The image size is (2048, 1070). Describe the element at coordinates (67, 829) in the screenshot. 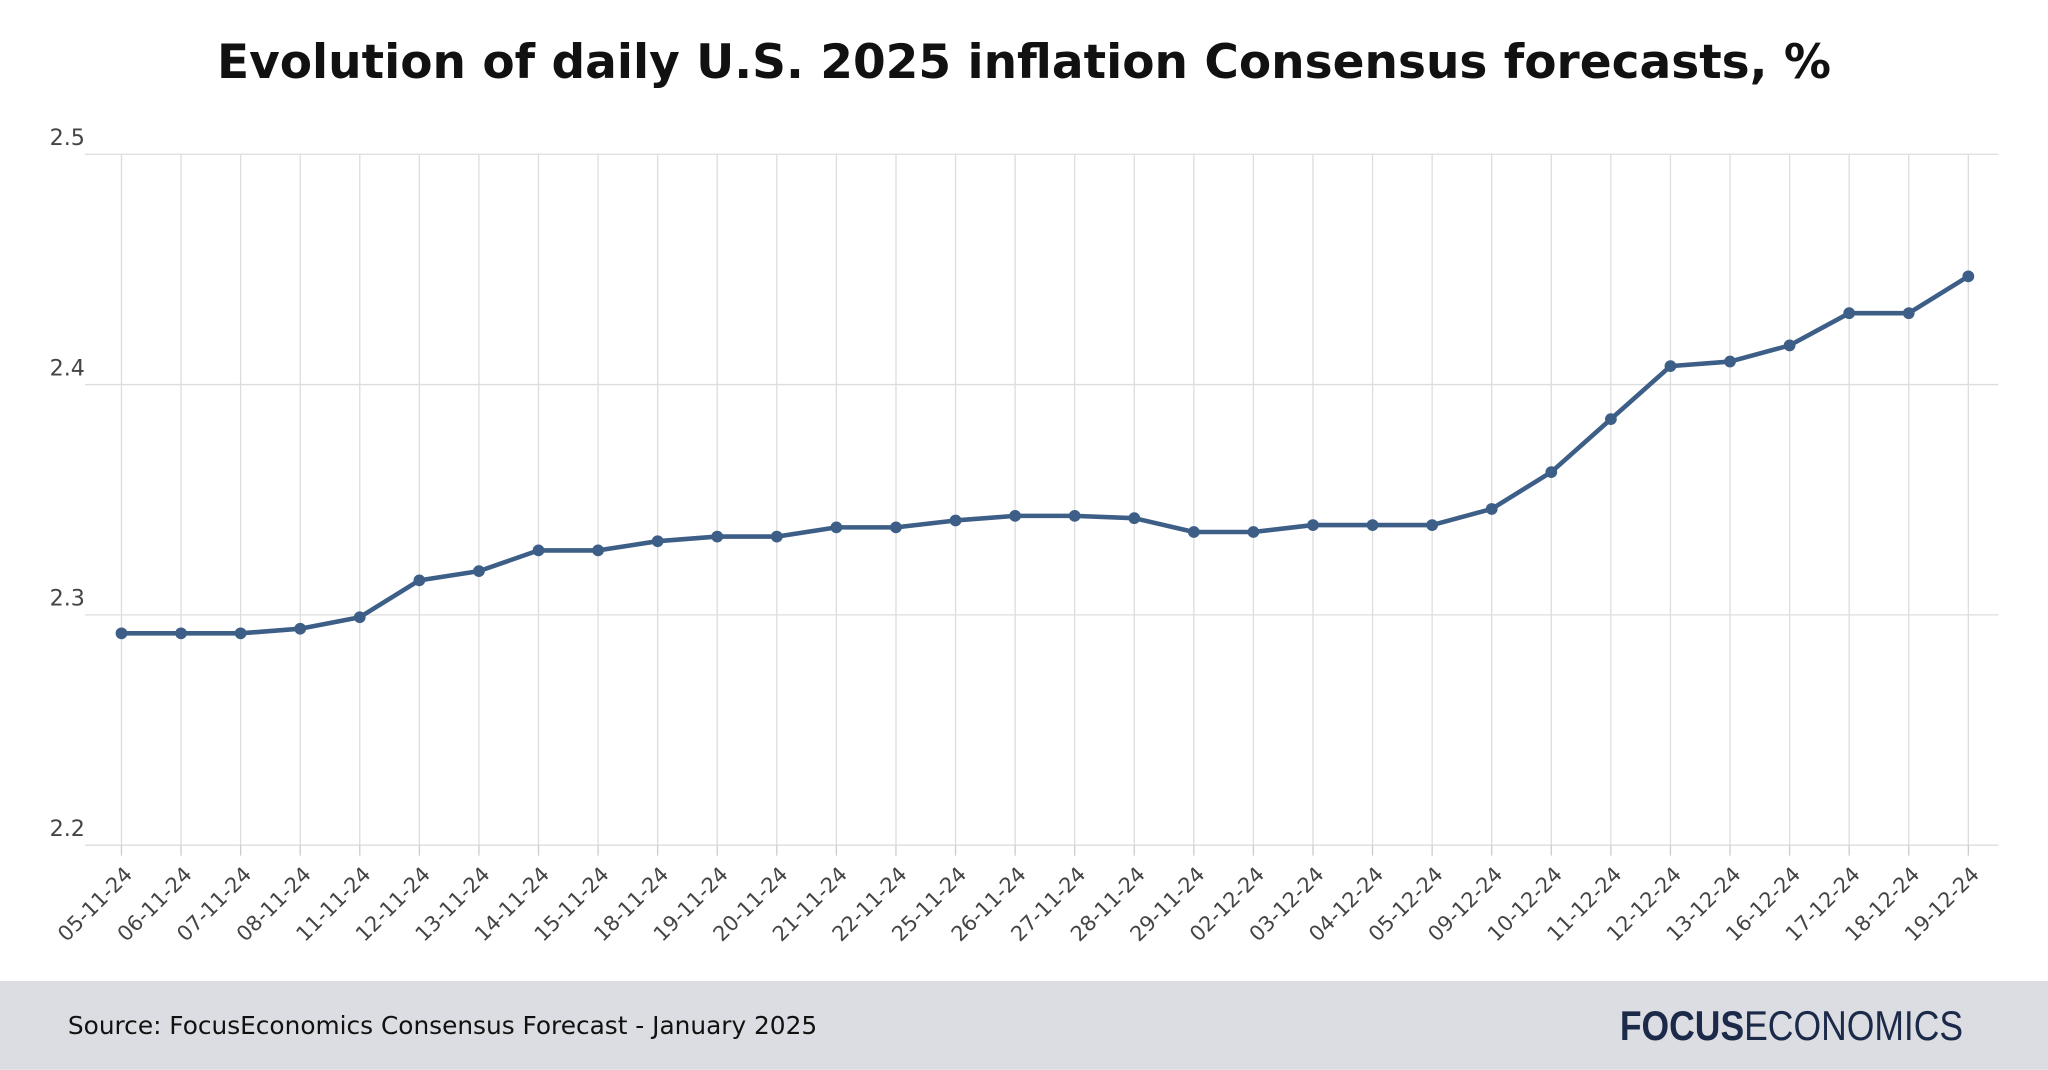

I see `y-tick-label: 2.2` at that location.